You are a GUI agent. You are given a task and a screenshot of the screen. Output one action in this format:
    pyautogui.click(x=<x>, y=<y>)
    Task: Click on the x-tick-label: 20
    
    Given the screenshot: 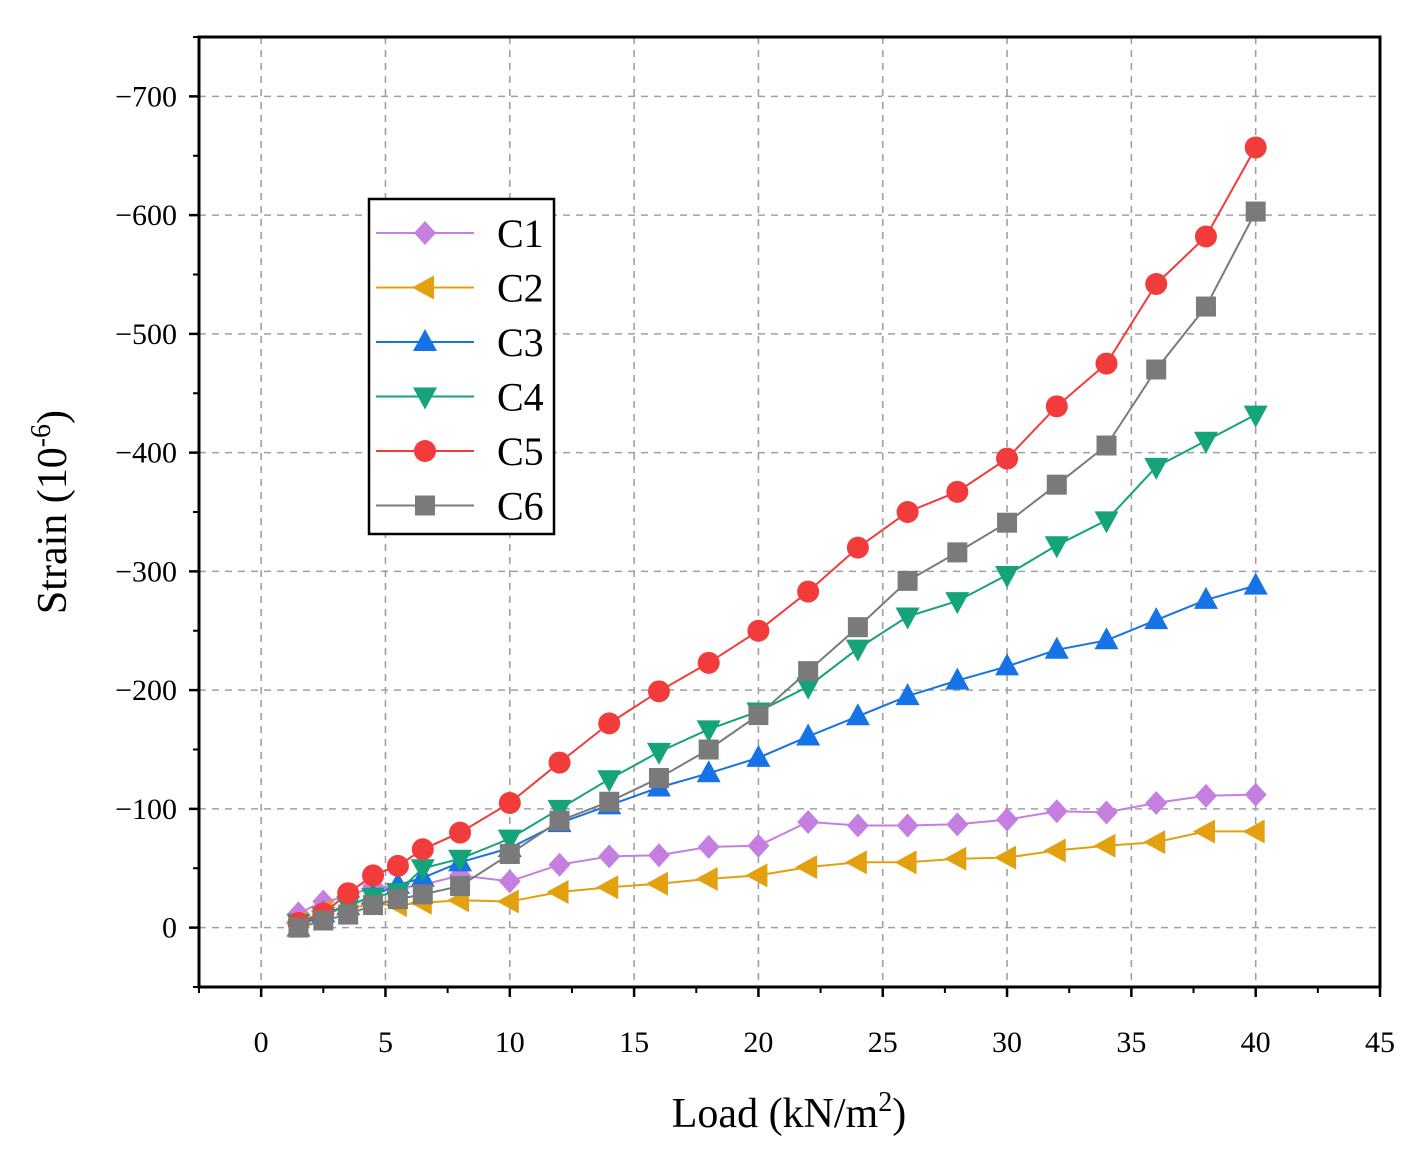 What is the action you would take?
    pyautogui.click(x=758, y=1042)
    